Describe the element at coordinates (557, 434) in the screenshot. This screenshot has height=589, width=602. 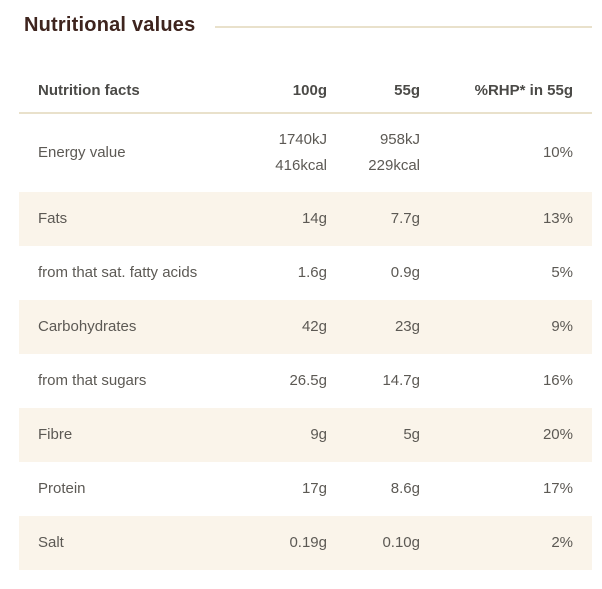
I see `value-rhp: 20%` at that location.